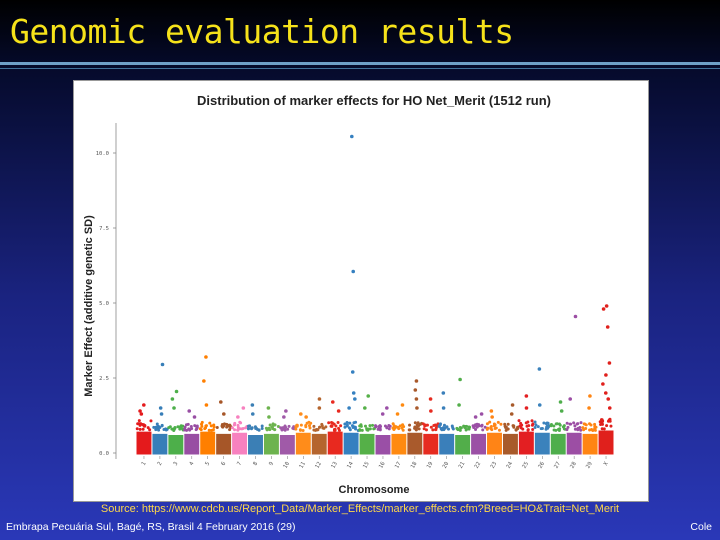 The image size is (720, 540). Describe the element at coordinates (160, 464) in the screenshot. I see `x-tick-label: 2` at that location.